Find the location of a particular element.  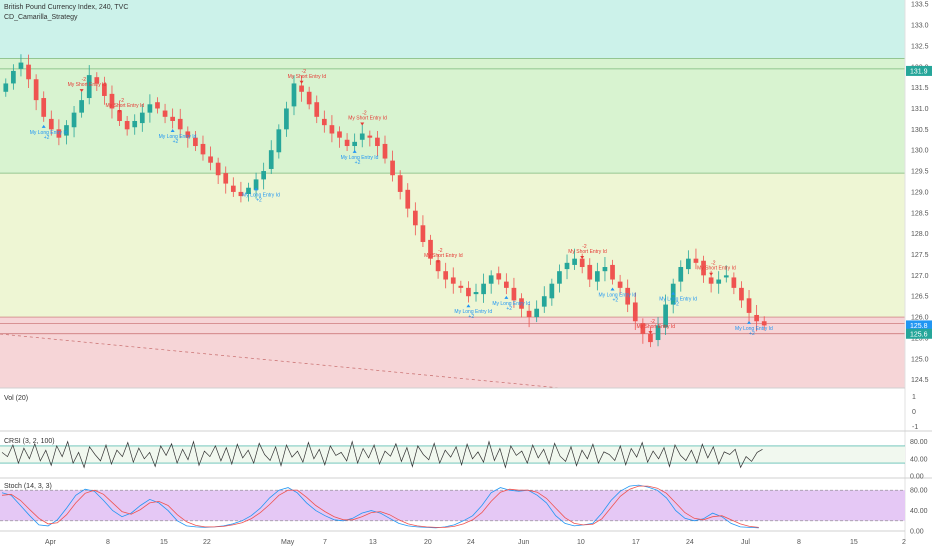

zone-low is located at coordinates (452, 352).